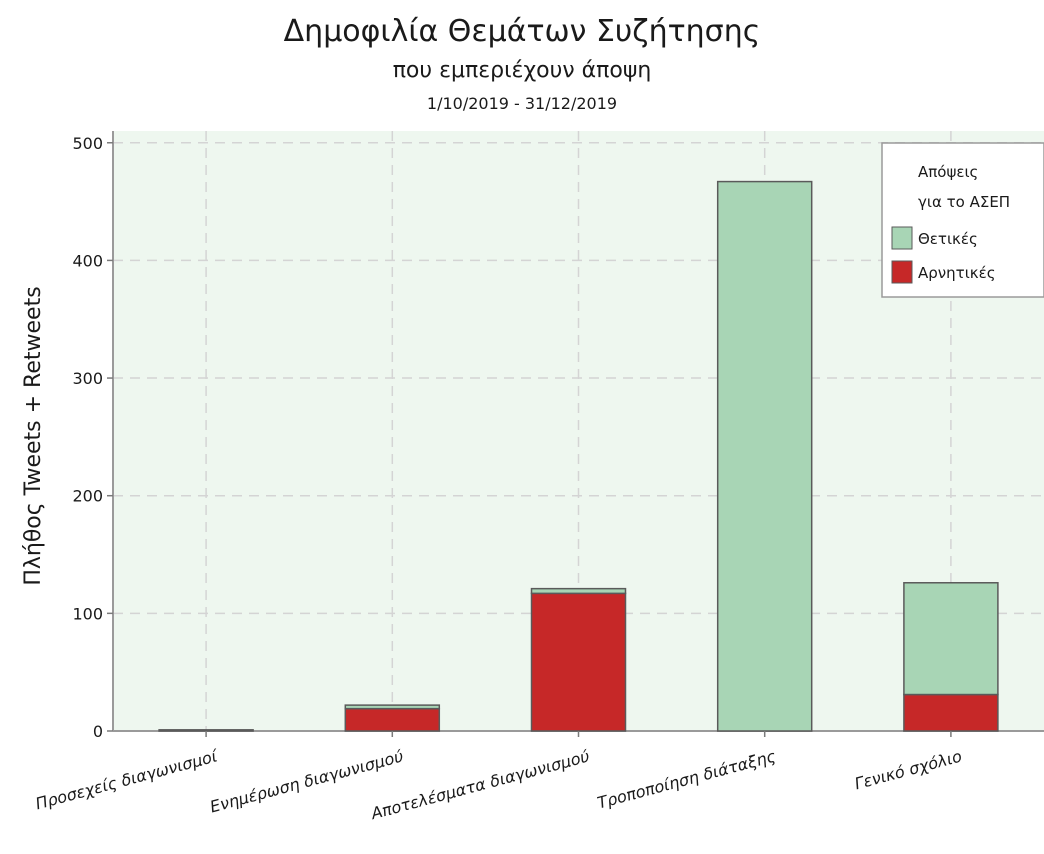 The image size is (1044, 854). Describe the element at coordinates (98, 731) in the screenshot. I see `y-tick-label: 0` at that location.